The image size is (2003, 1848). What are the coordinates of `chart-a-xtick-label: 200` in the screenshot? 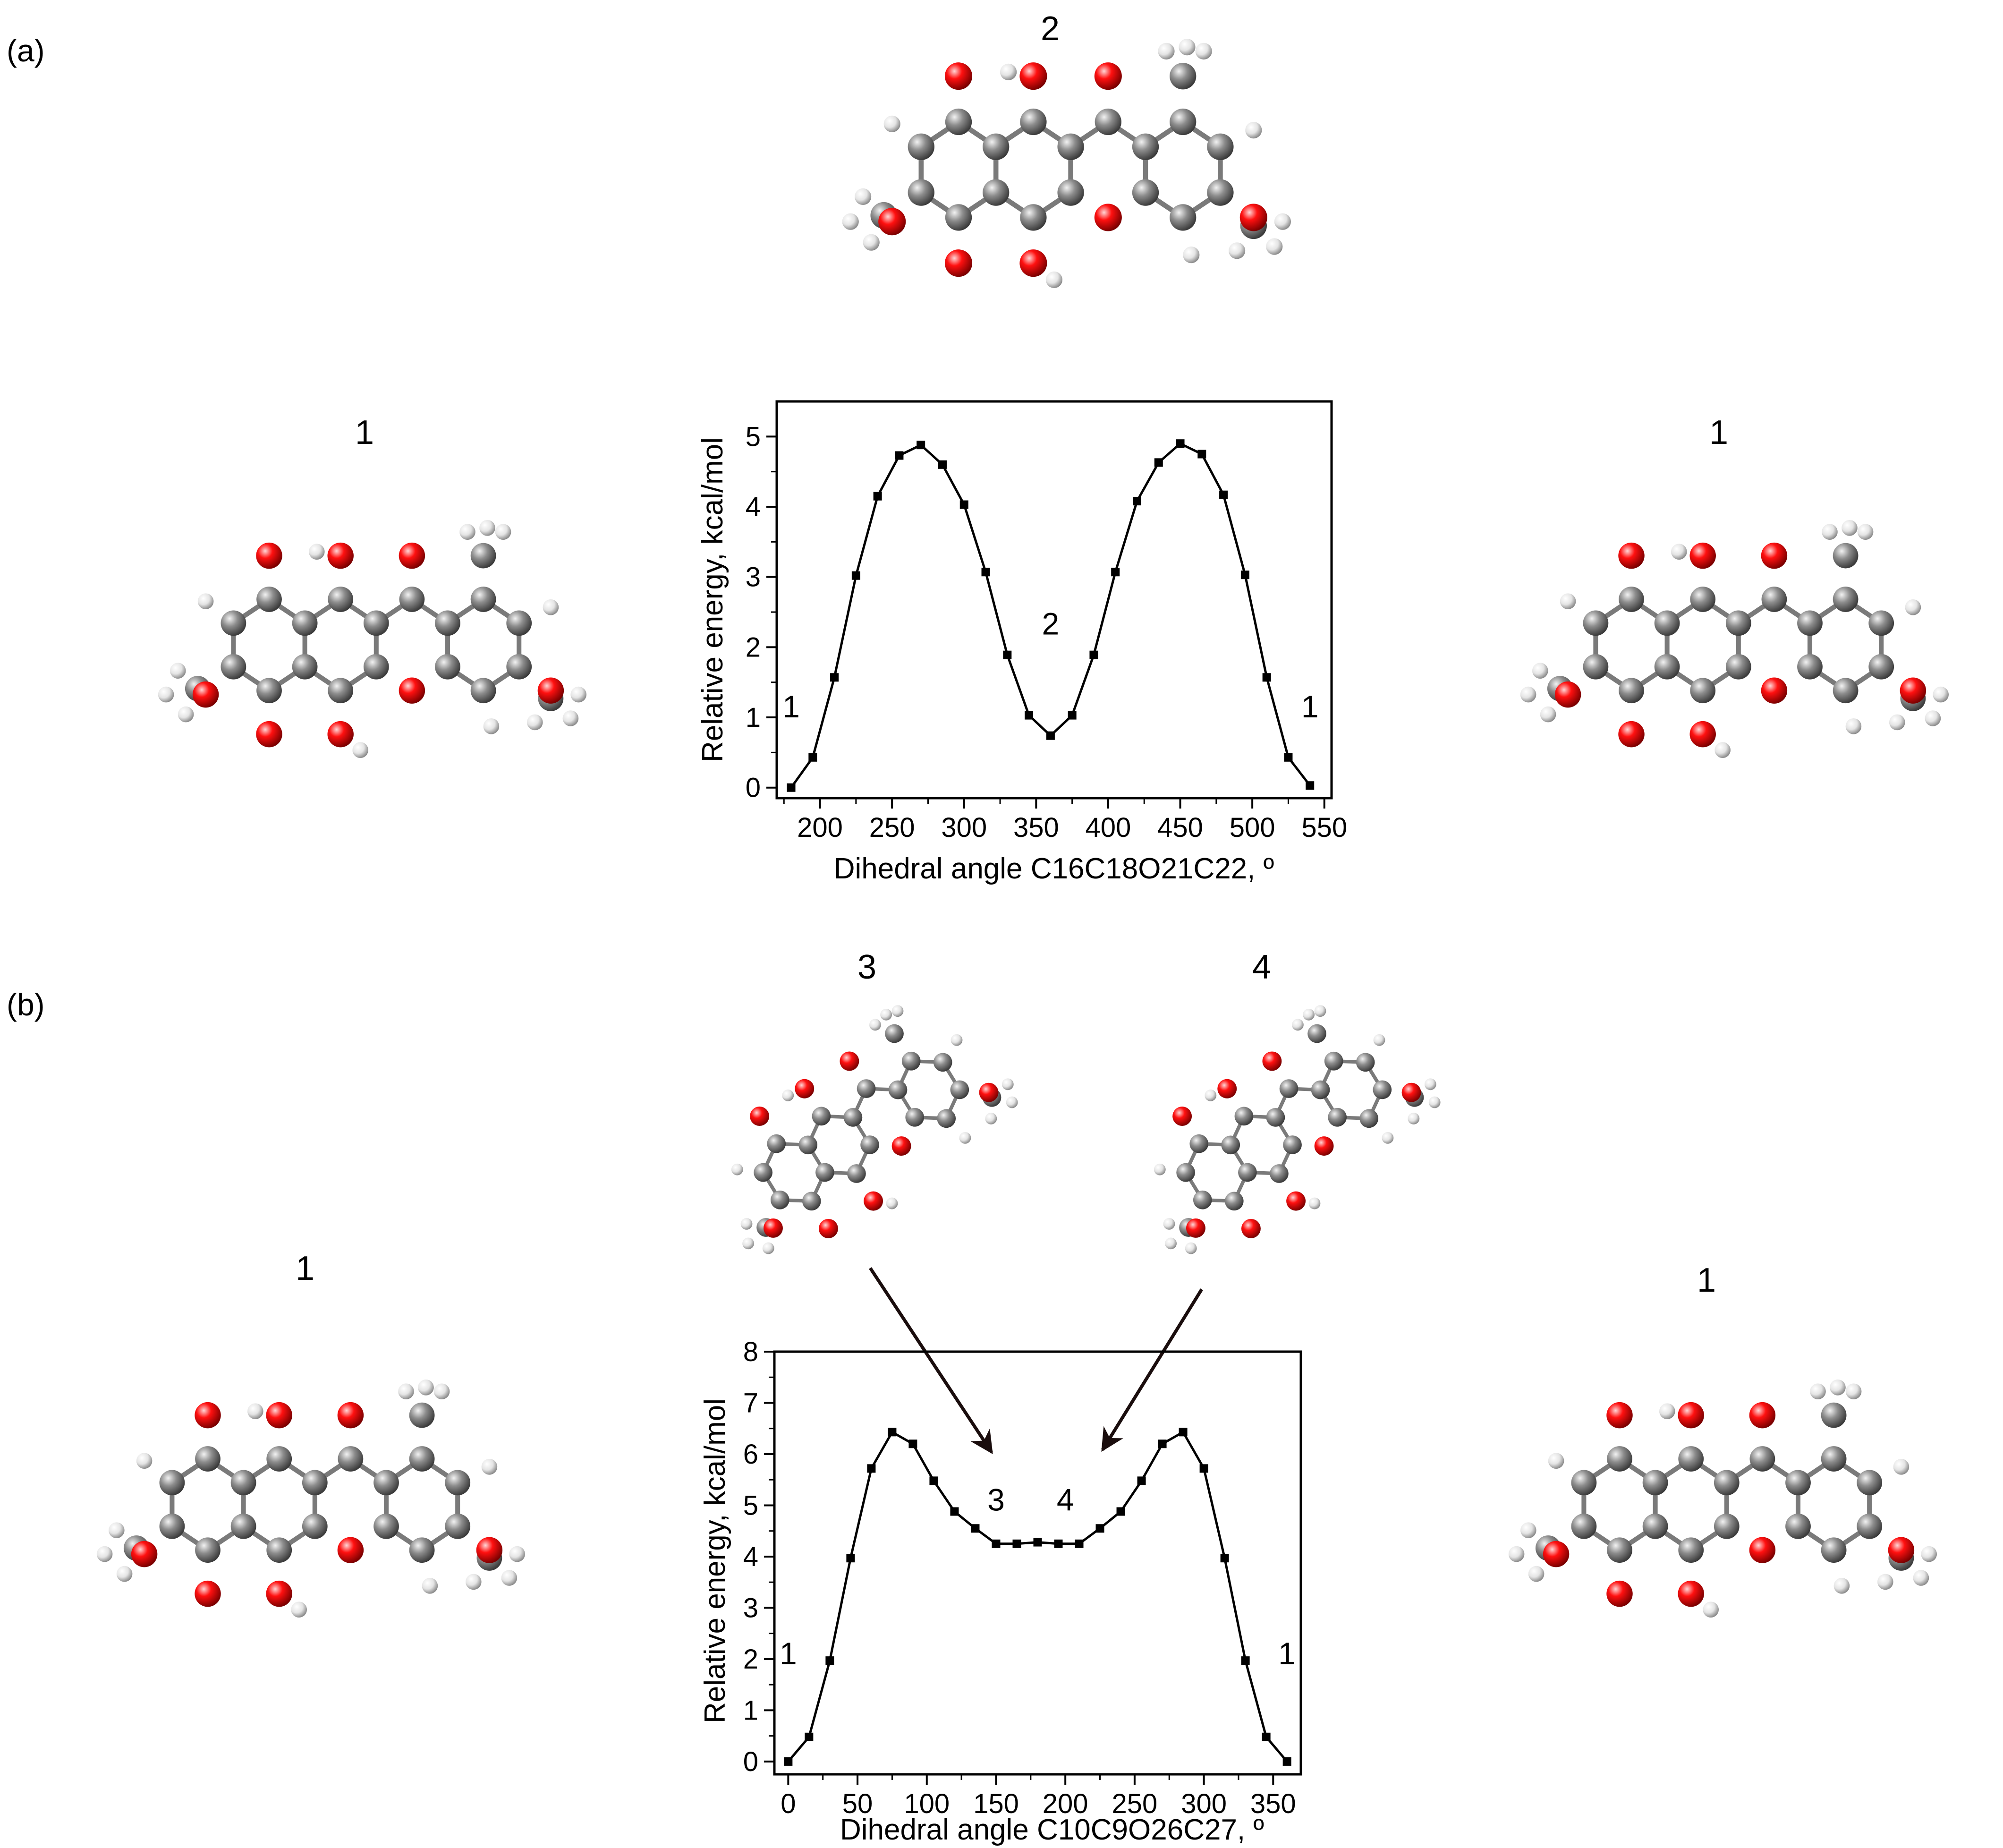 It's located at (820, 827).